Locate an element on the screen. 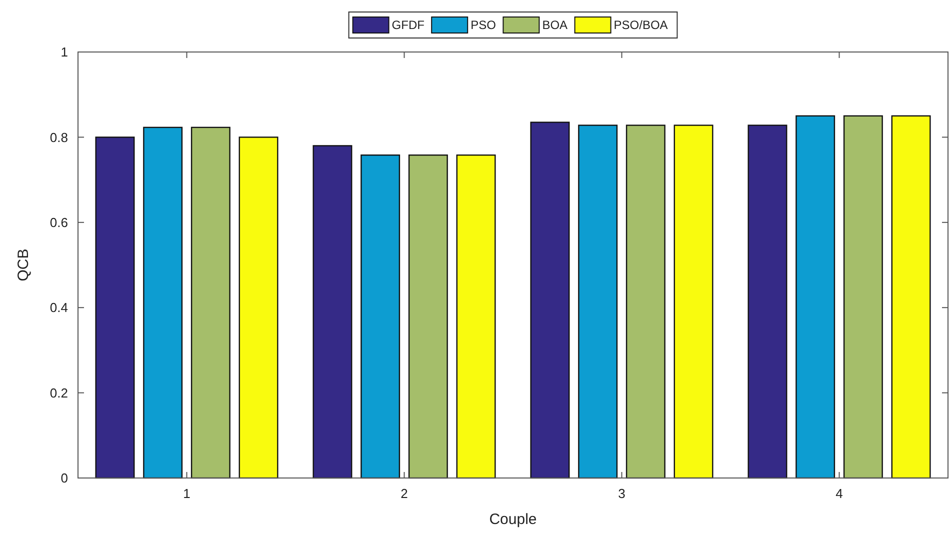 The width and height of the screenshot is (950, 546). x-axis-title: Couple is located at coordinates (513, 519).